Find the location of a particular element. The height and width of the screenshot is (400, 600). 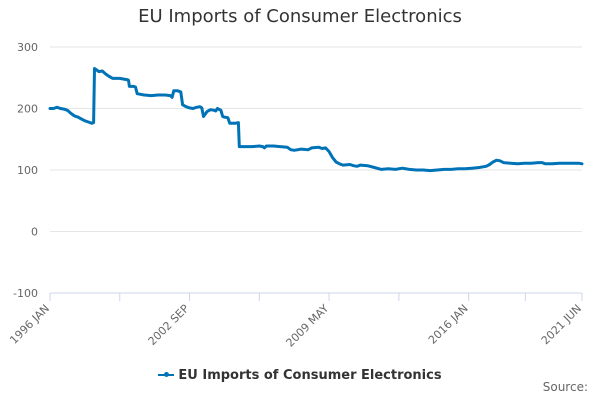

legend-line-icon is located at coordinates (166, 374).